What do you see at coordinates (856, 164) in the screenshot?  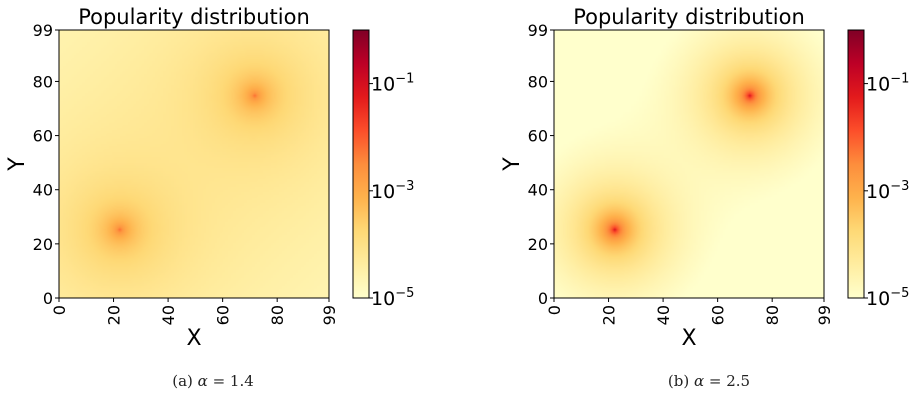 I see `chart1-colorbar` at bounding box center [856, 164].